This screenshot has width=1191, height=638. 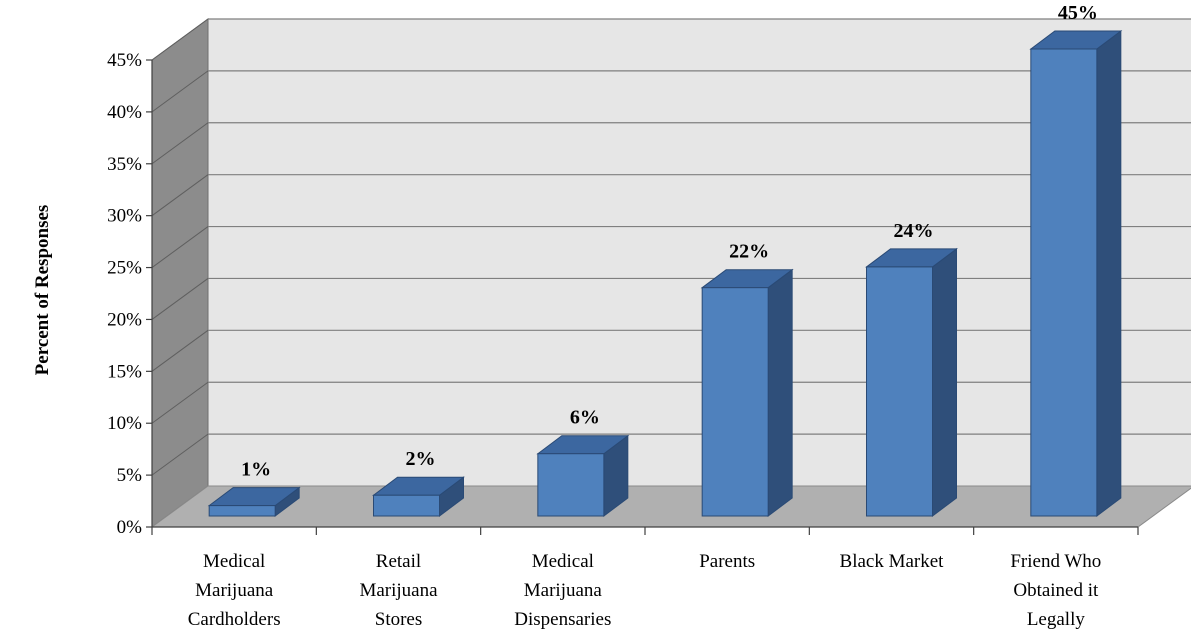 I want to click on data-label: 45%, so click(x=1078, y=13).